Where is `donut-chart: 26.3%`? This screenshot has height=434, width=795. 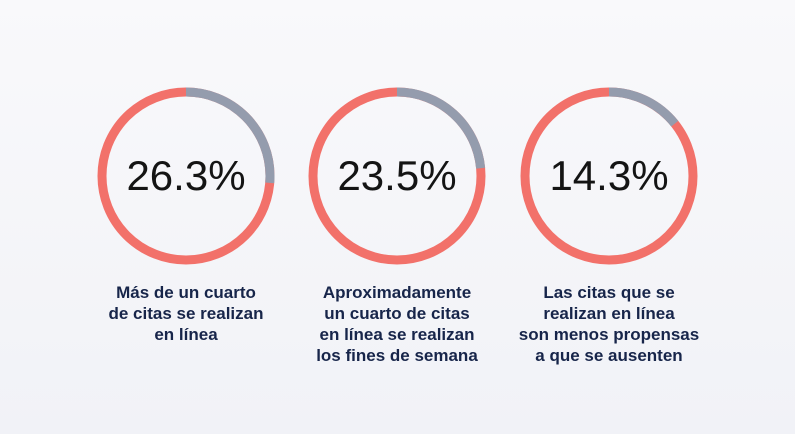
donut-chart: 26.3% is located at coordinates (186, 176).